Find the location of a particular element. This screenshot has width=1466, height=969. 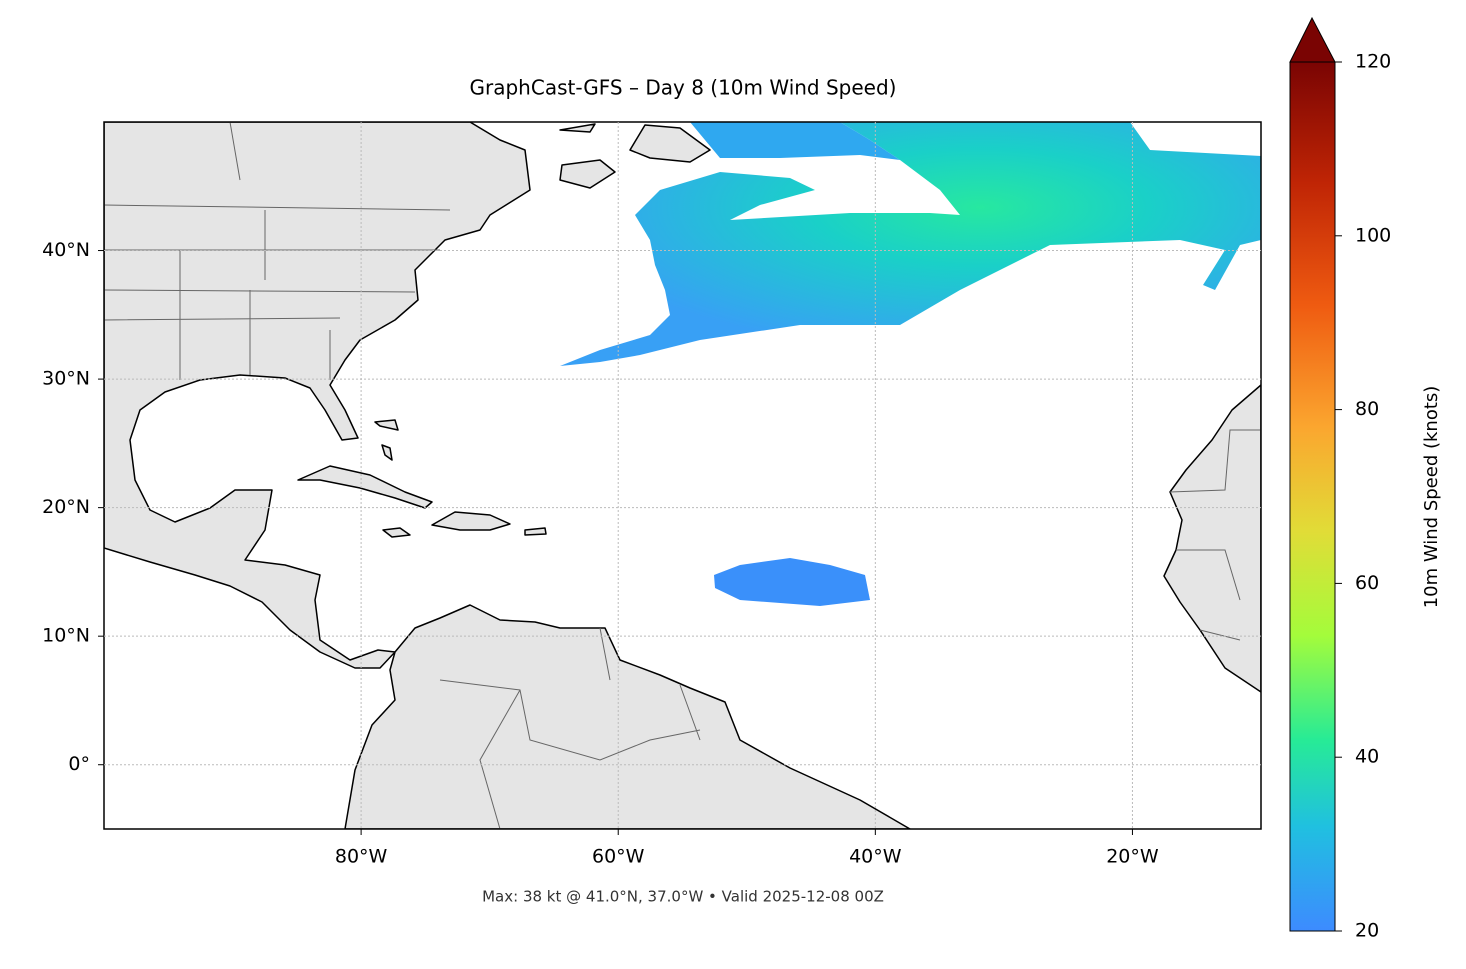

colorbar-extend is located at coordinates (1312, 39).